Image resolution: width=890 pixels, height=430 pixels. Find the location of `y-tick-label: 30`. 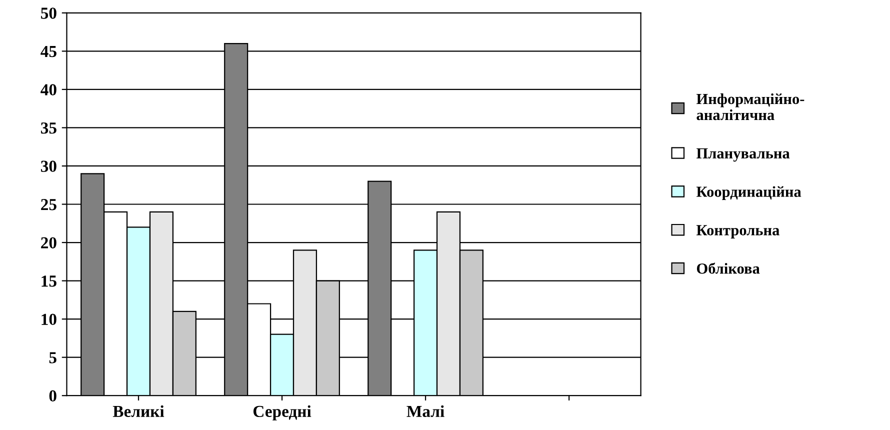

y-tick-label: 30 is located at coordinates (48, 166).